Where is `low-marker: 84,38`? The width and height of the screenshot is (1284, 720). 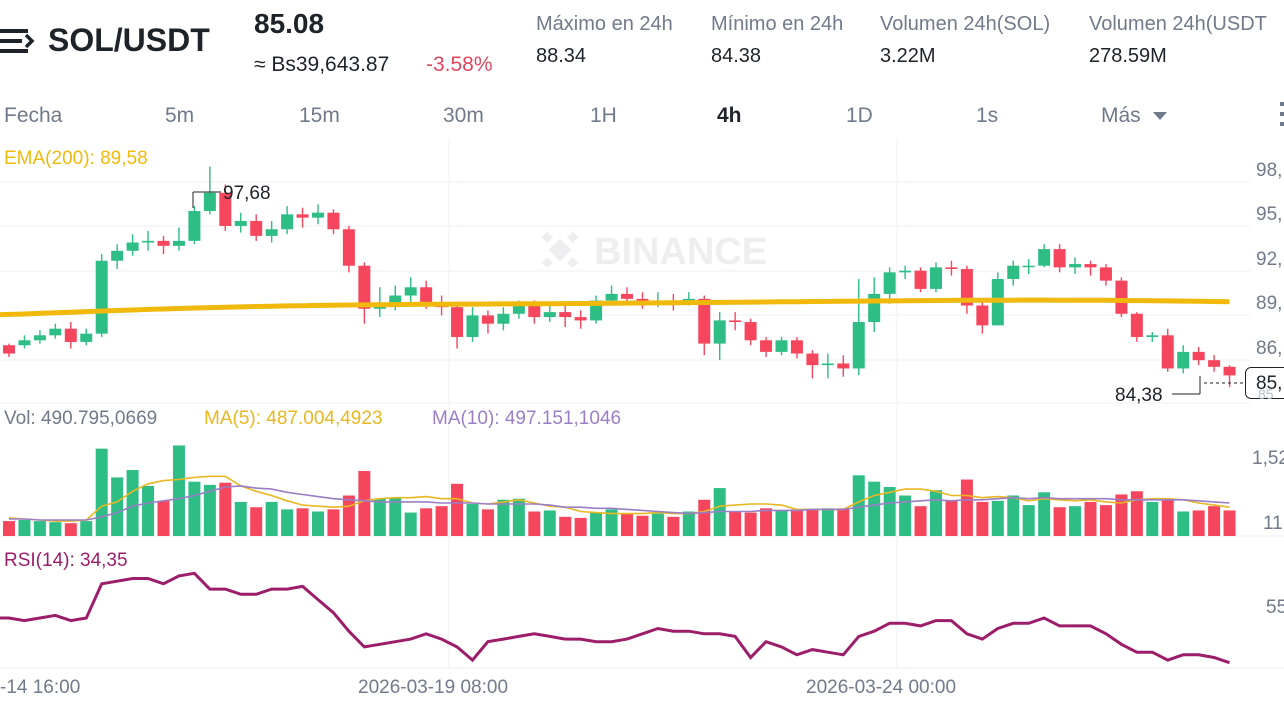
low-marker: 84,38 is located at coordinates (1158, 391).